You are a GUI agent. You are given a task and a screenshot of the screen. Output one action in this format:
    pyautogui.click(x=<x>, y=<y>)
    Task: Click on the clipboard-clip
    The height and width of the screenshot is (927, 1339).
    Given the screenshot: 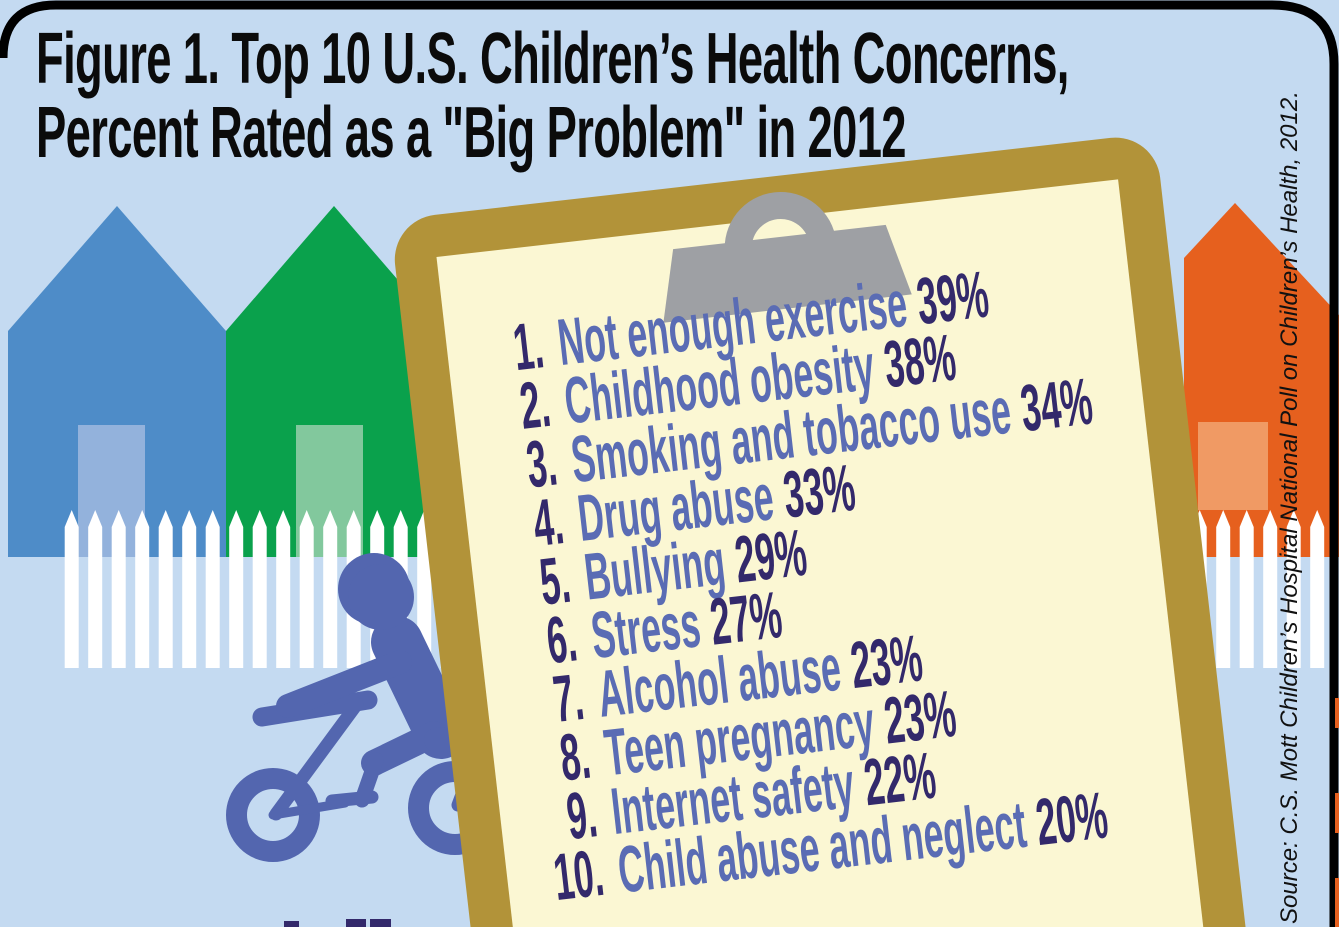 What is the action you would take?
    pyautogui.click(x=787, y=257)
    